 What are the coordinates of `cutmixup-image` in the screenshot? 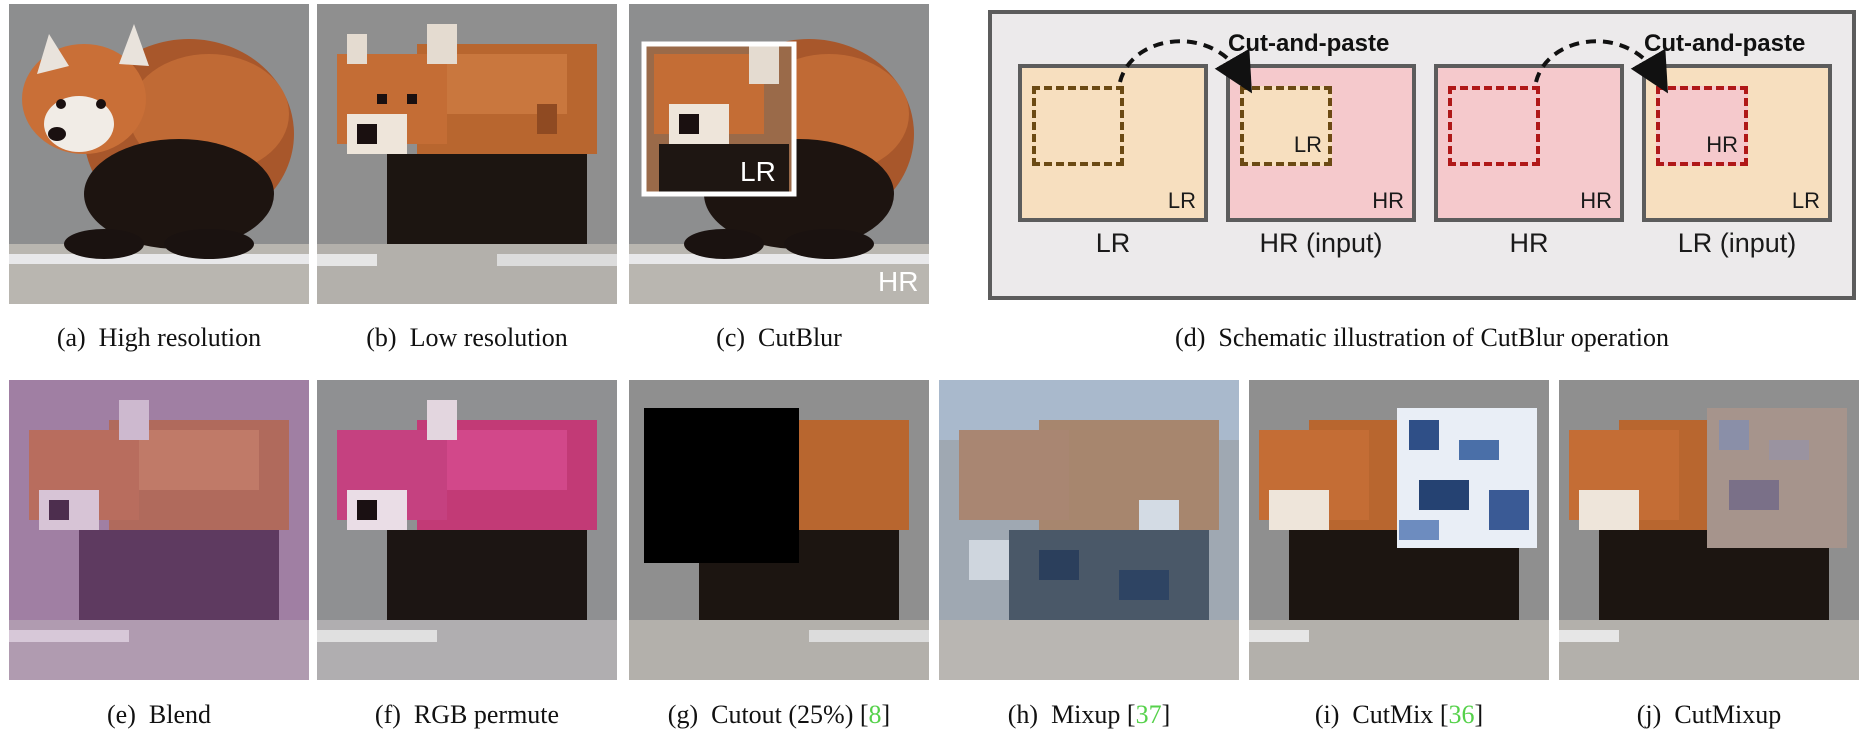 It's located at (1709, 530).